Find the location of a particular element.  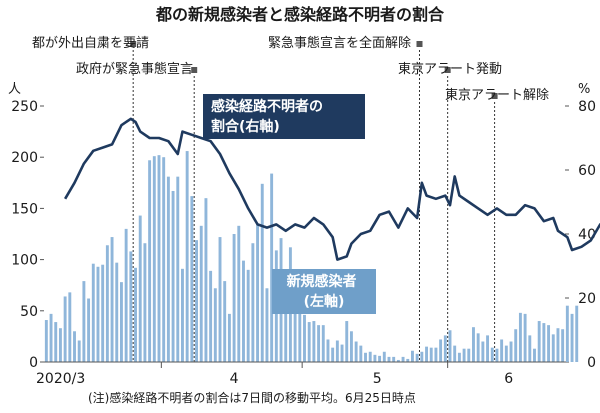

line-label-line-2: 割合(右軸) is located at coordinates (245, 126).